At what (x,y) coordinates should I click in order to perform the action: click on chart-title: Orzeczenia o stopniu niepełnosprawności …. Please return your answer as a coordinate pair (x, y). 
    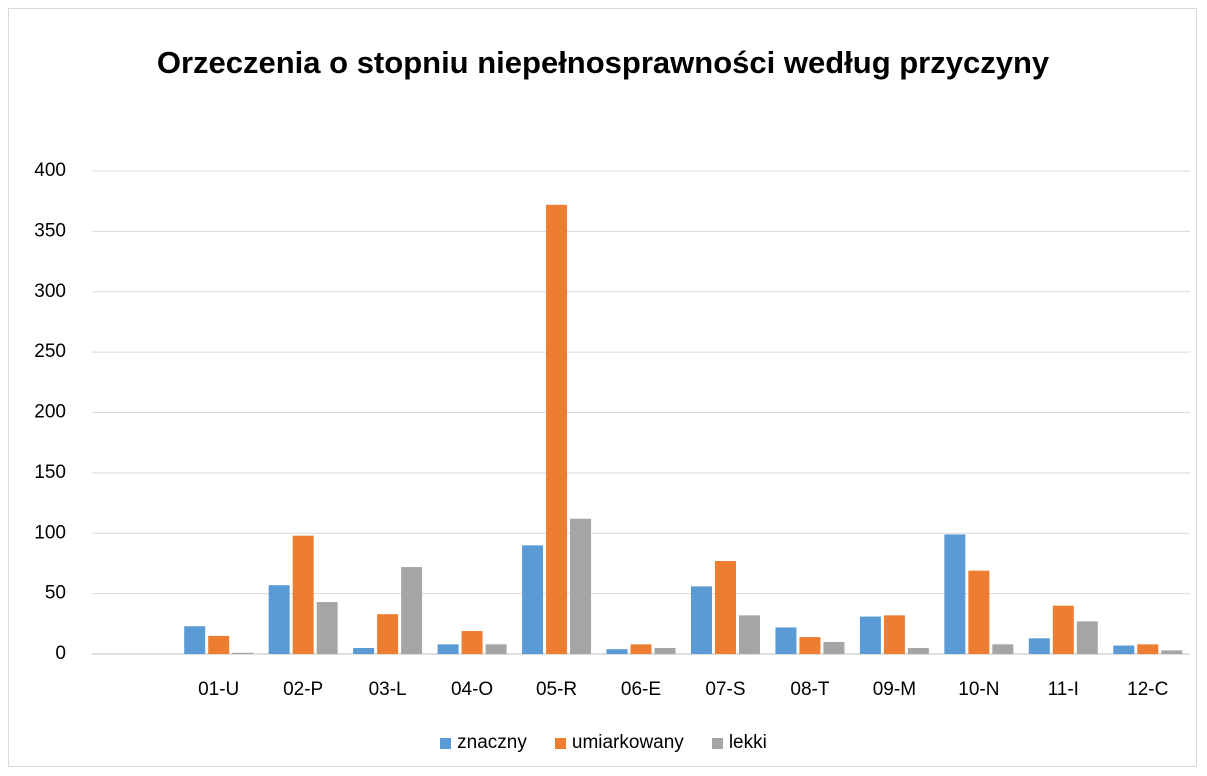
    Looking at the image, I should click on (603, 62).